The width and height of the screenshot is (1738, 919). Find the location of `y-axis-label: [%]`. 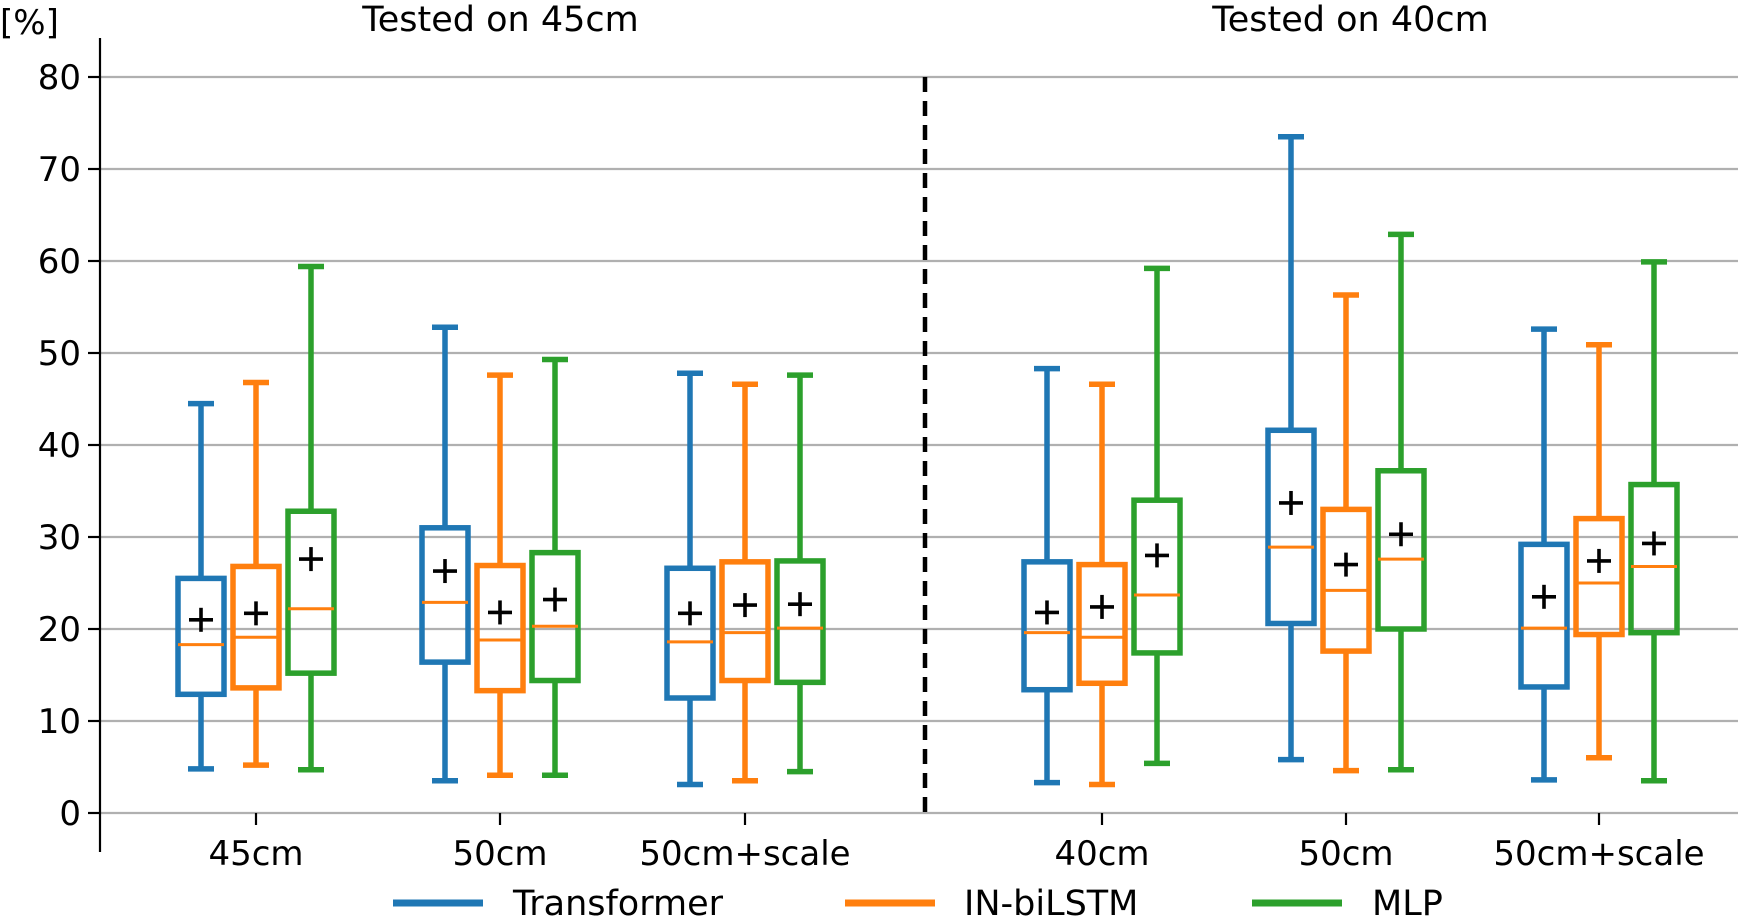

y-axis-label: [%] is located at coordinates (29, 23).